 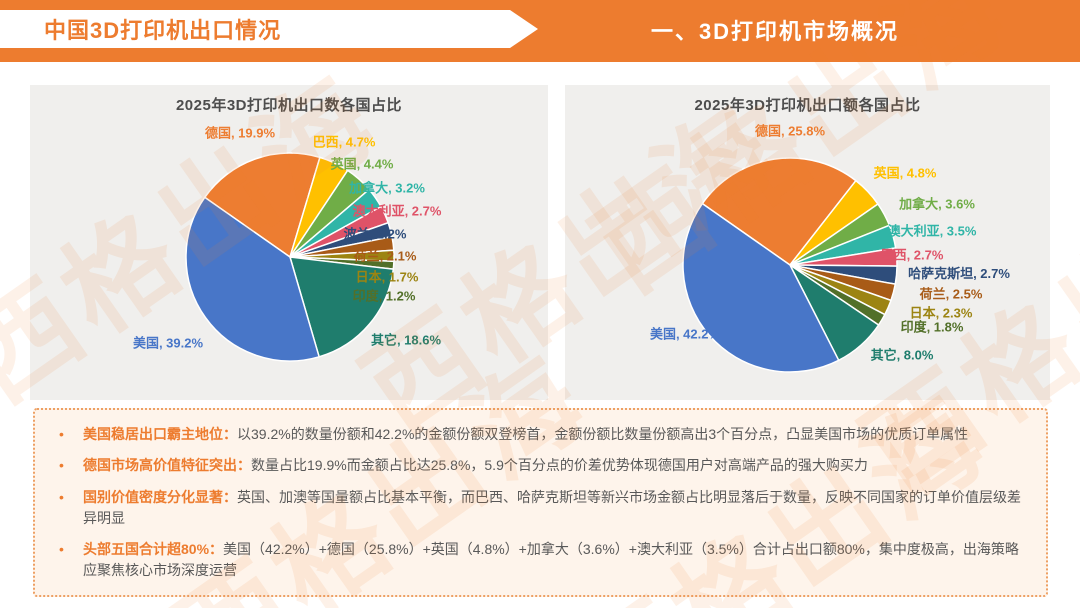 What do you see at coordinates (941, 313) in the screenshot?
I see `pie-label-7: 日本, 2.3%` at bounding box center [941, 313].